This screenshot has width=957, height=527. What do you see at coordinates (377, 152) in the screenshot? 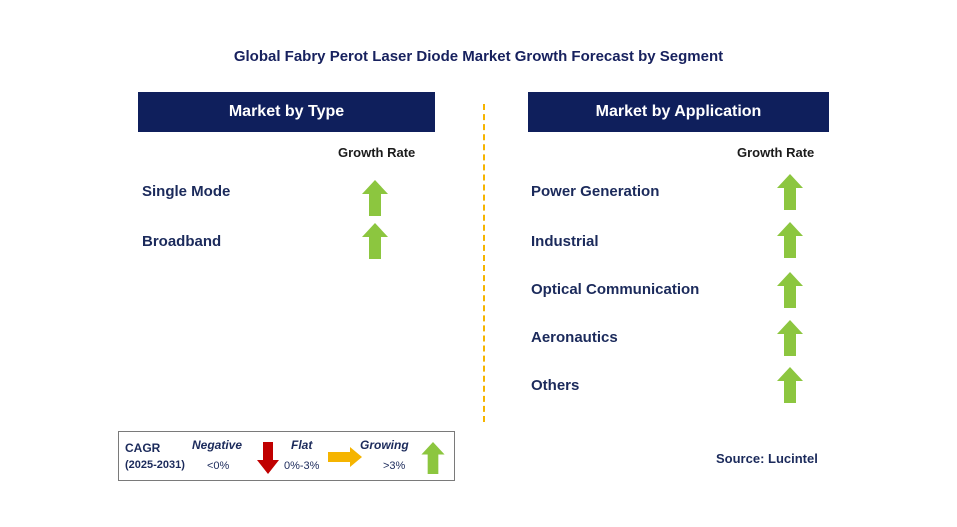
I see `type-growth-rate-label: Growth Rate` at bounding box center [377, 152].